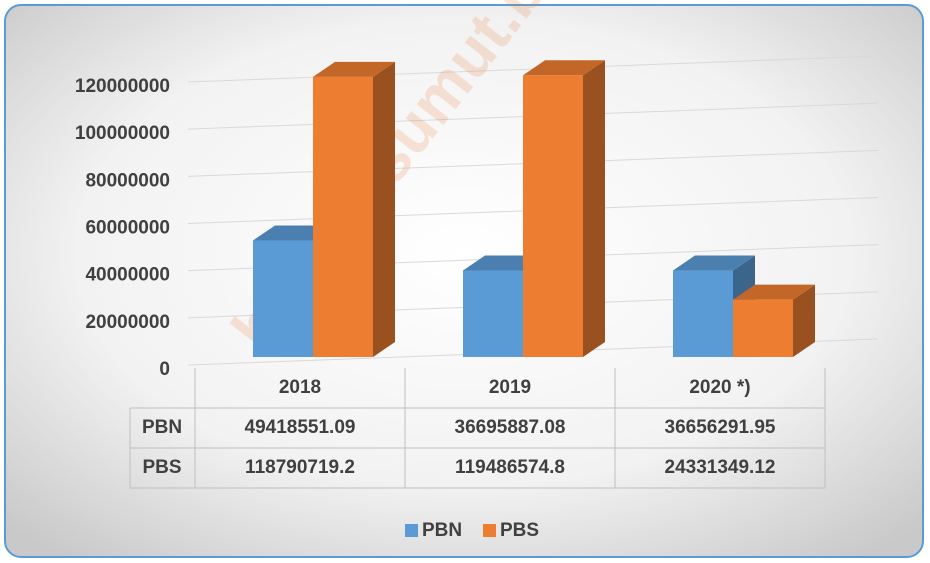 Image resolution: width=930 pixels, height=563 pixels. I want to click on category-label: 2018, so click(300, 387).